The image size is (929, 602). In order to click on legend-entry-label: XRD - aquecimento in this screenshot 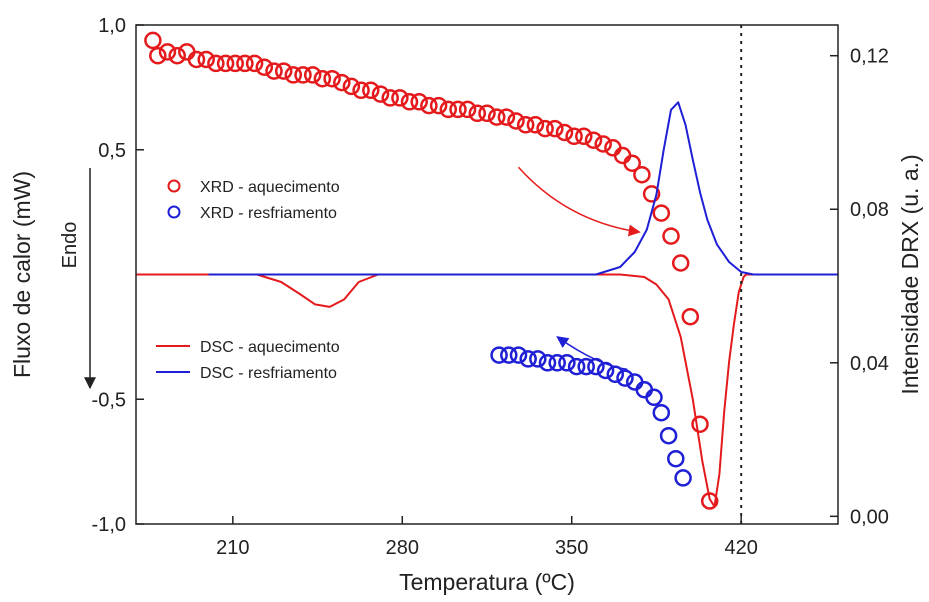, I will do `click(270, 187)`.